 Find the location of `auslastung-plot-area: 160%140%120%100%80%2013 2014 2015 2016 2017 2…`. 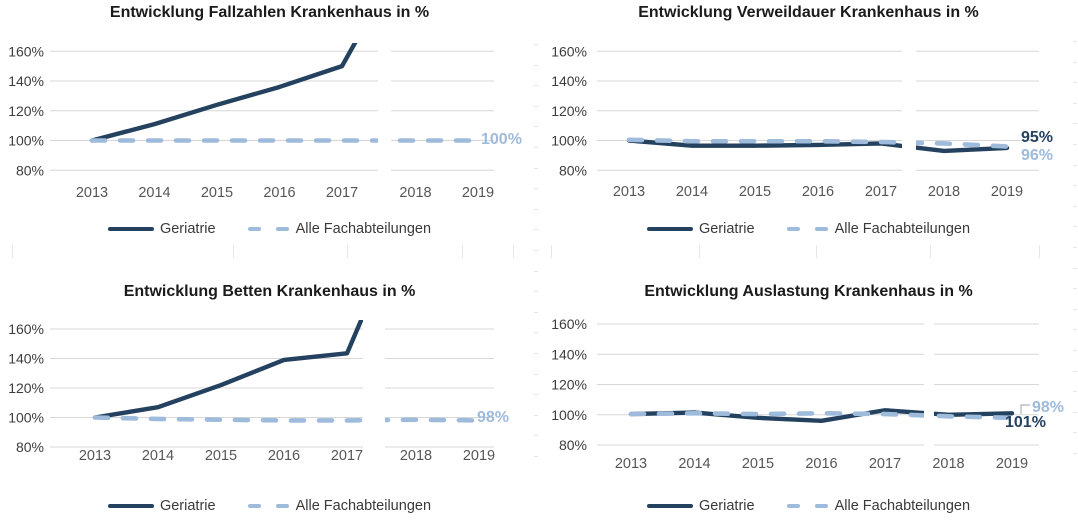

auslastung-plot-area: 160%140%120%100%80%2013 2014 2015 2016 2017 2… is located at coordinates (795, 392).